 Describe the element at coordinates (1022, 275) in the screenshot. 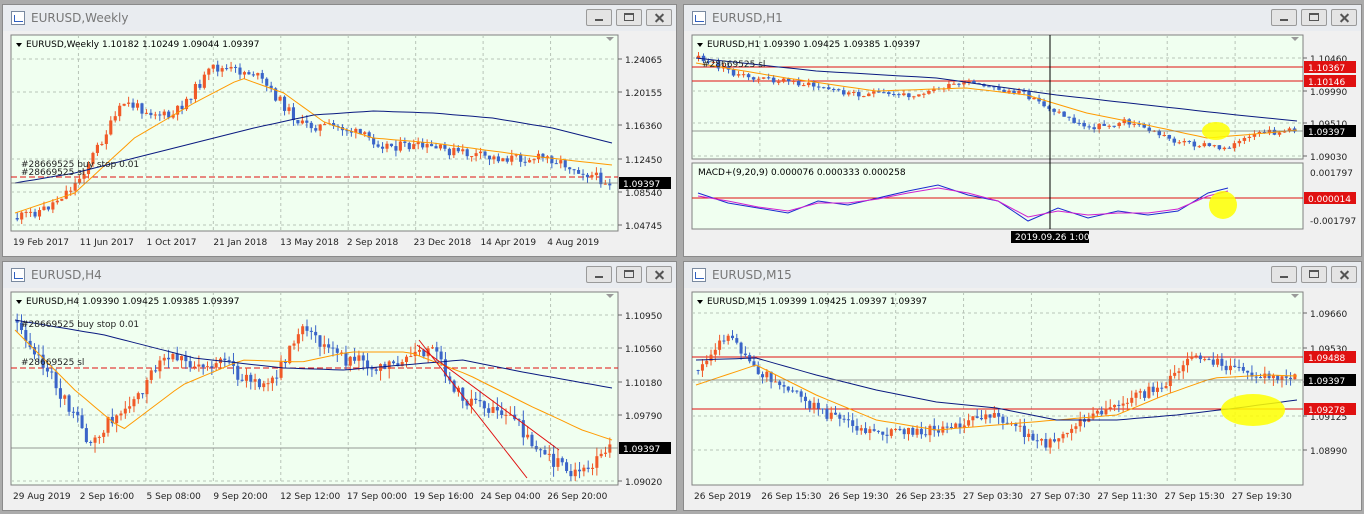

I see `title-bar: EURUSD,M15` at that location.